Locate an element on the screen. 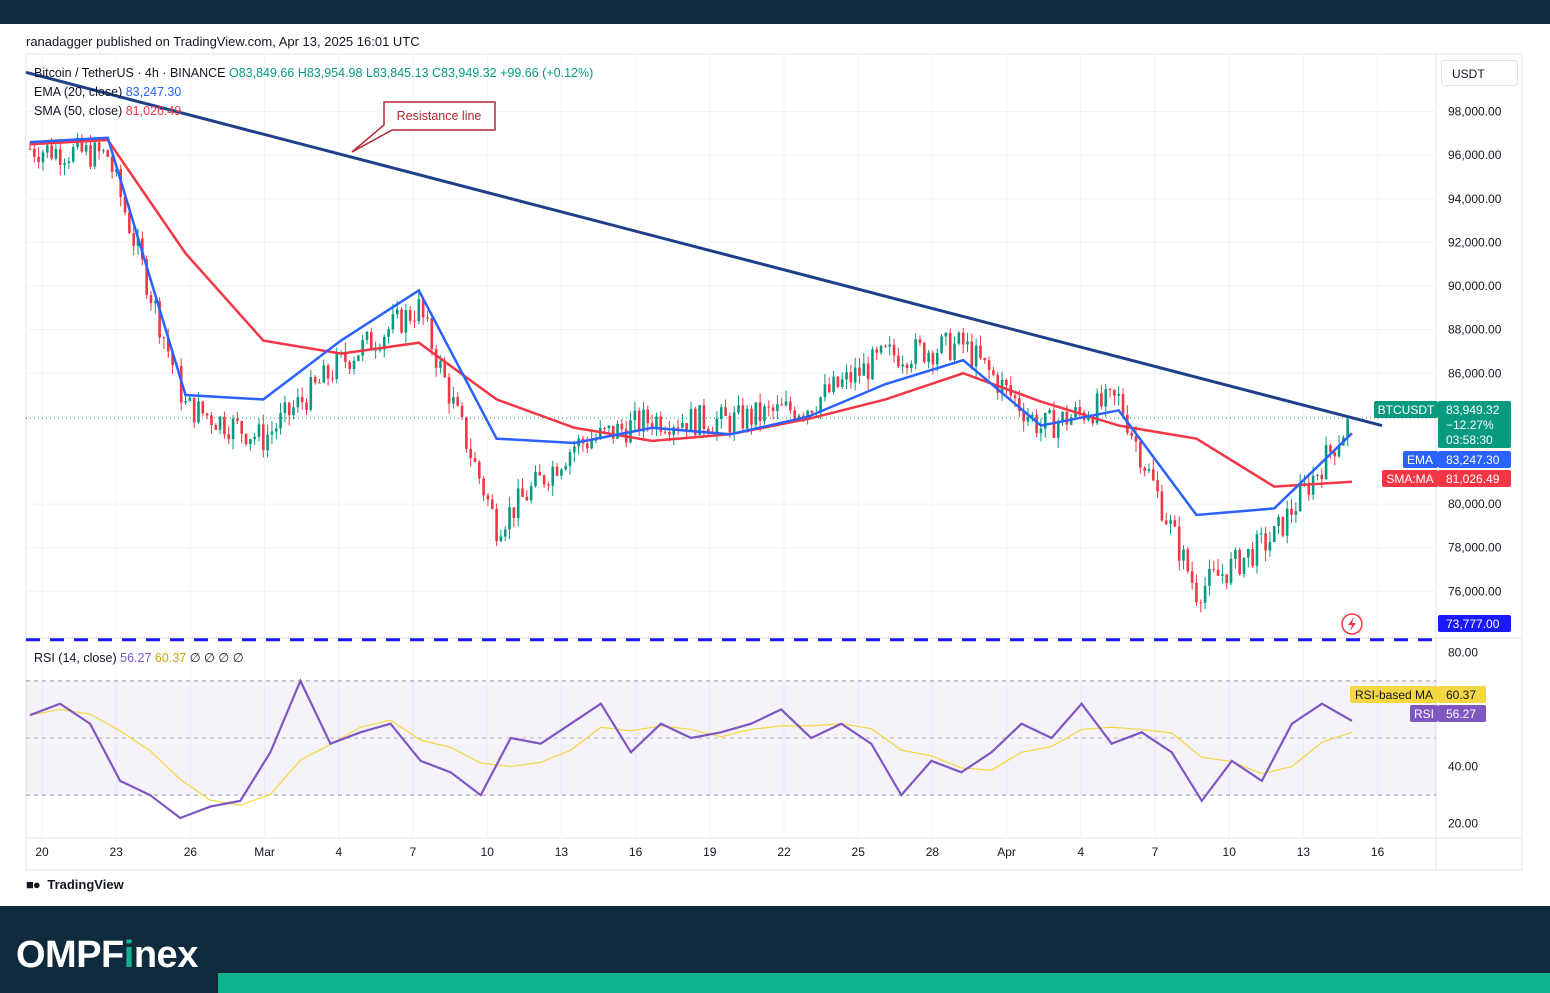 This screenshot has height=993, width=1550. rsi-ma-tag: RSI-based MA 60.37 is located at coordinates (1418, 694).